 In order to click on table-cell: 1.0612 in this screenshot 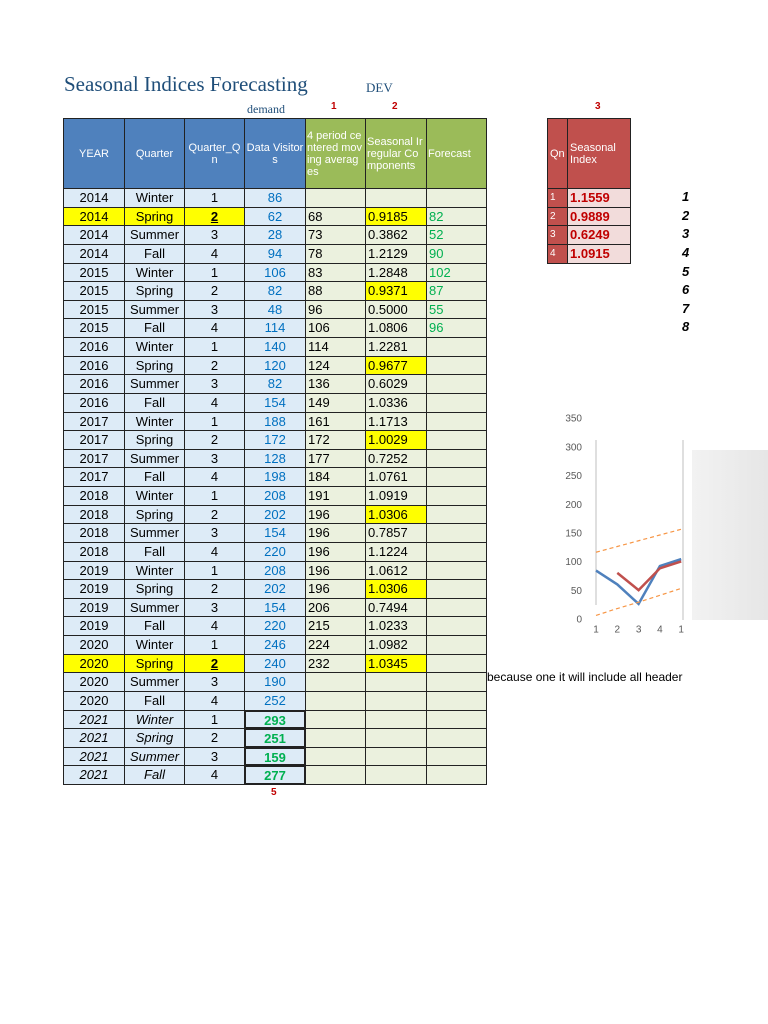, I will do `click(396, 570)`.